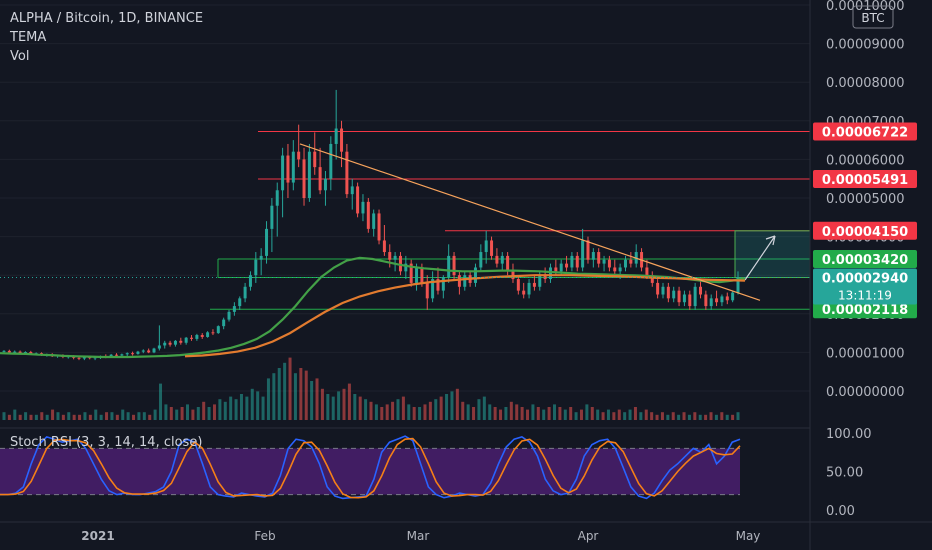 This screenshot has height=550, width=932. I want to click on indicator-tema-label: TEMA, so click(27, 37).